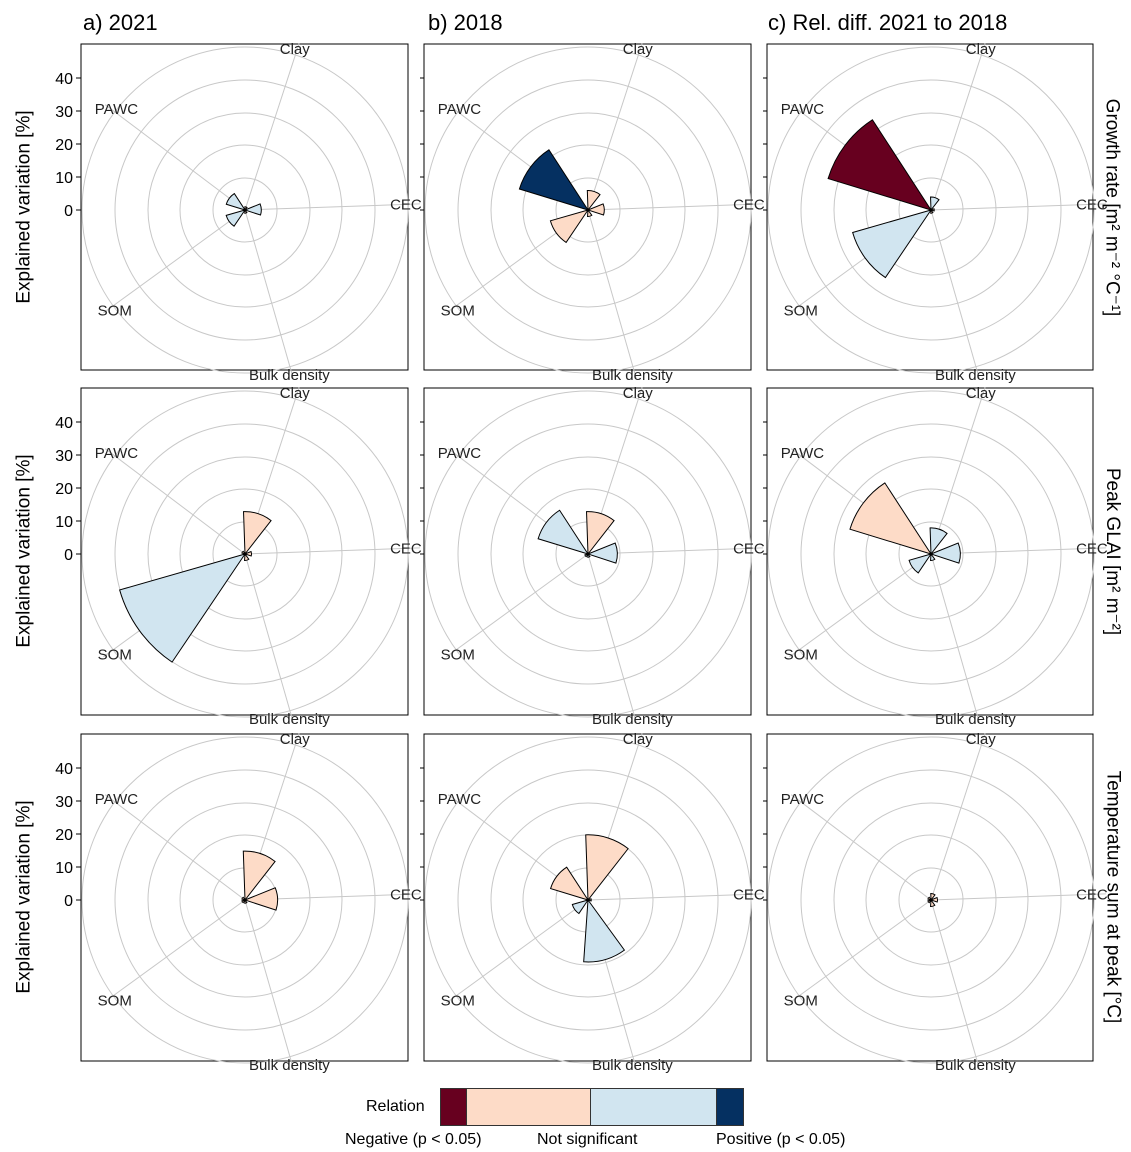  Describe the element at coordinates (395, 1106) in the screenshot. I see `legend-title: Relation` at that location.